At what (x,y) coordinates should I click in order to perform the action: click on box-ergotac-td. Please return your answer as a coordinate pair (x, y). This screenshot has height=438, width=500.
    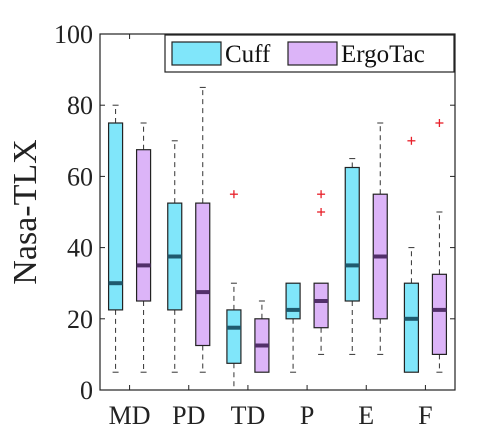
    Looking at the image, I should click on (262, 336).